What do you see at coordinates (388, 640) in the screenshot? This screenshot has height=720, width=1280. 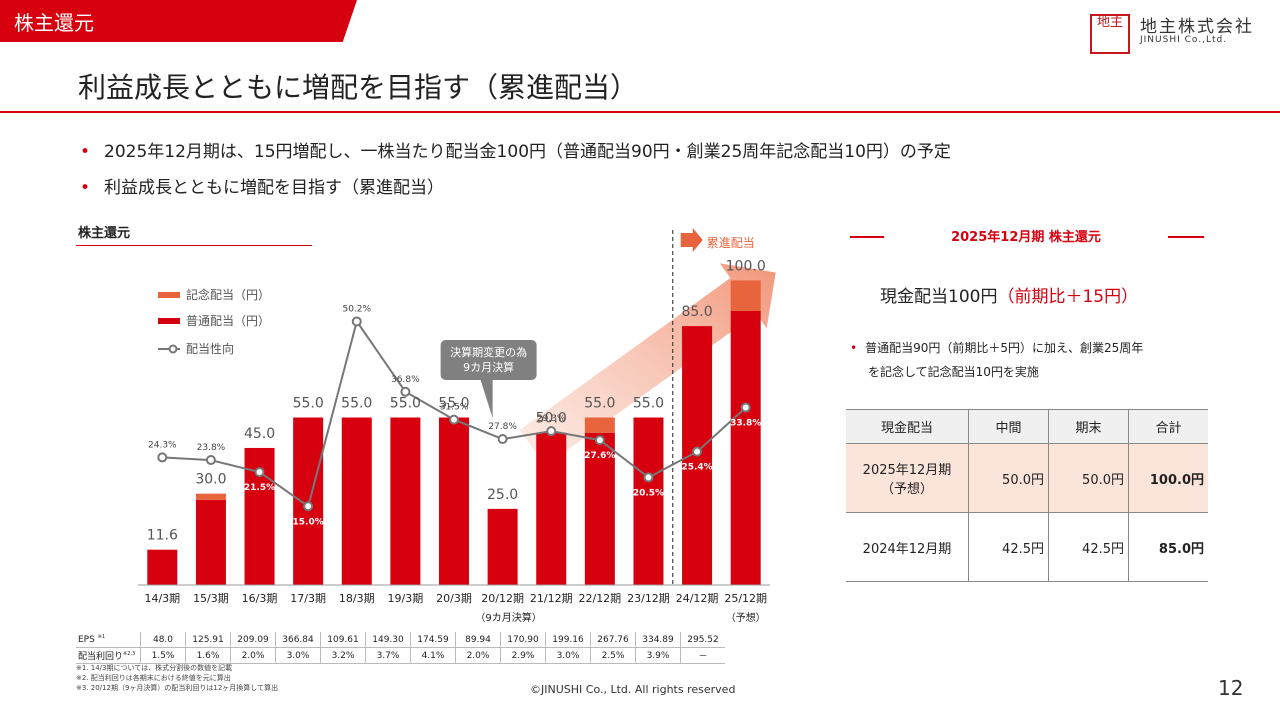 I see `eps-value: 149.30` at bounding box center [388, 640].